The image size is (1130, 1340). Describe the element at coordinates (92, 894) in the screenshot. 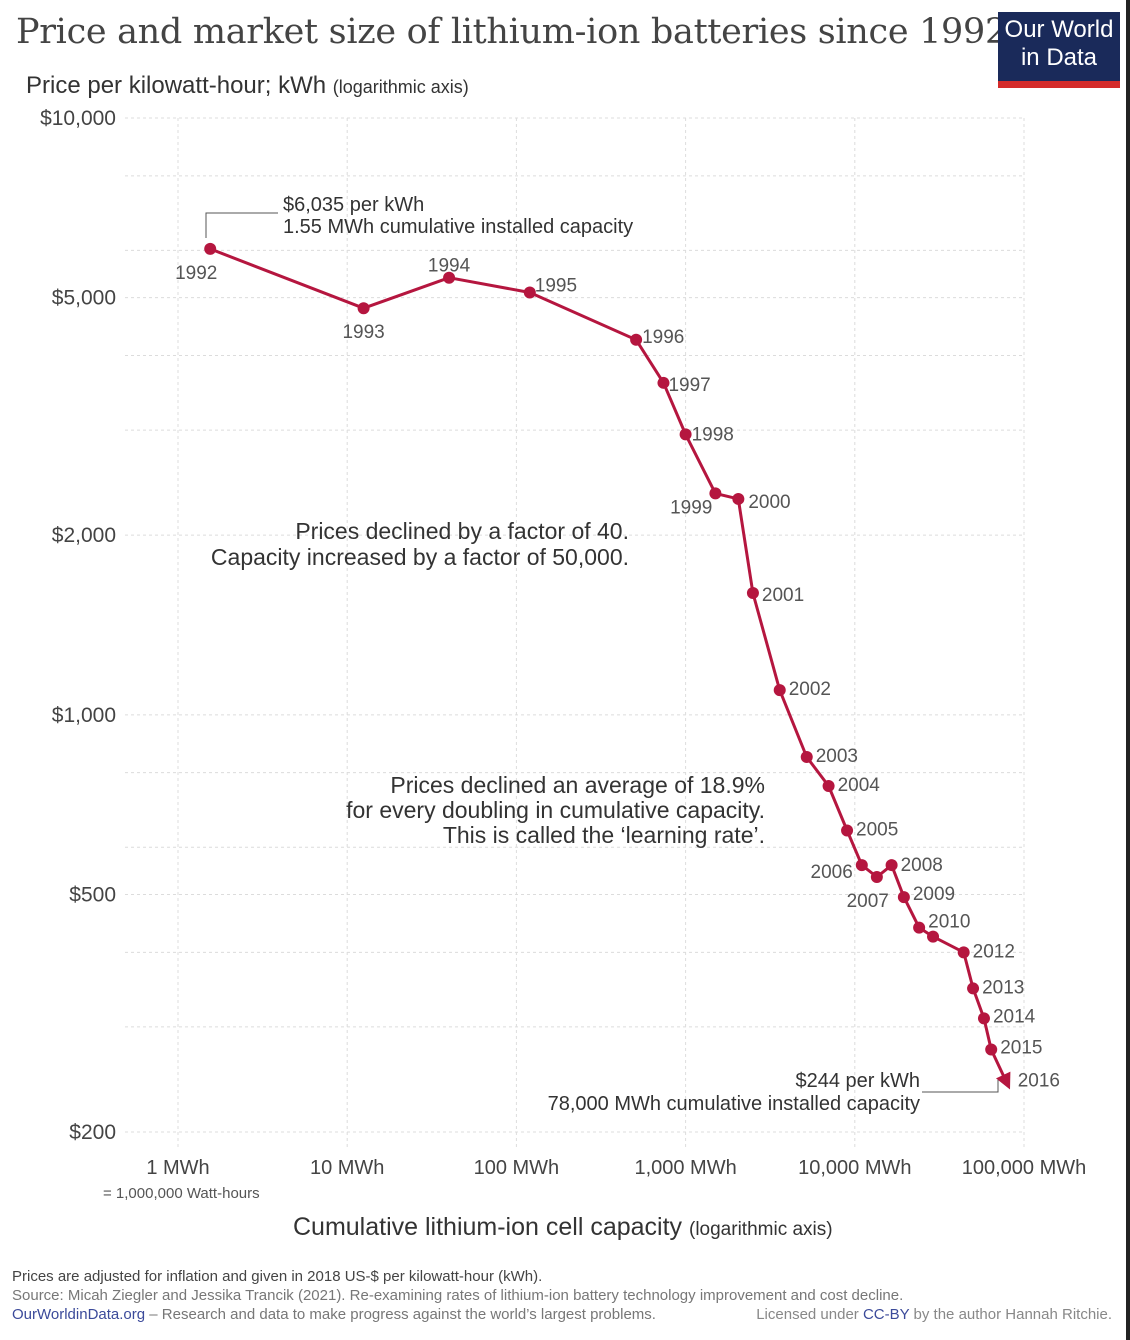

I see `y-tick-label: $500` at that location.